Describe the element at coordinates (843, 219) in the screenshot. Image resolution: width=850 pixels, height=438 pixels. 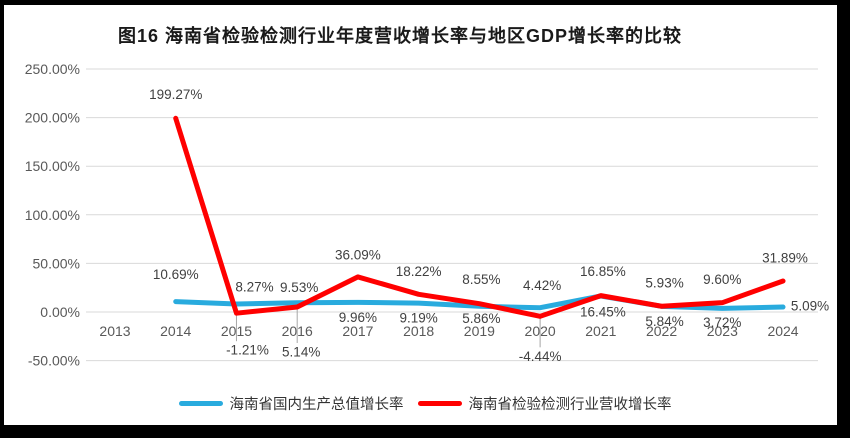
I see `frame-border-right` at that location.